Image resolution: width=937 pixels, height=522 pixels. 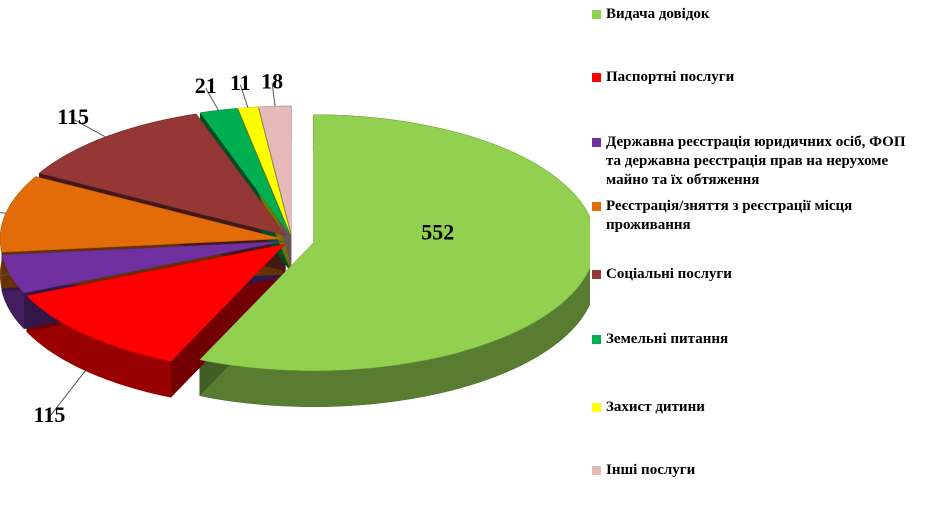 What do you see at coordinates (240, 82) in the screenshot?
I see `data-label: 11` at bounding box center [240, 82].